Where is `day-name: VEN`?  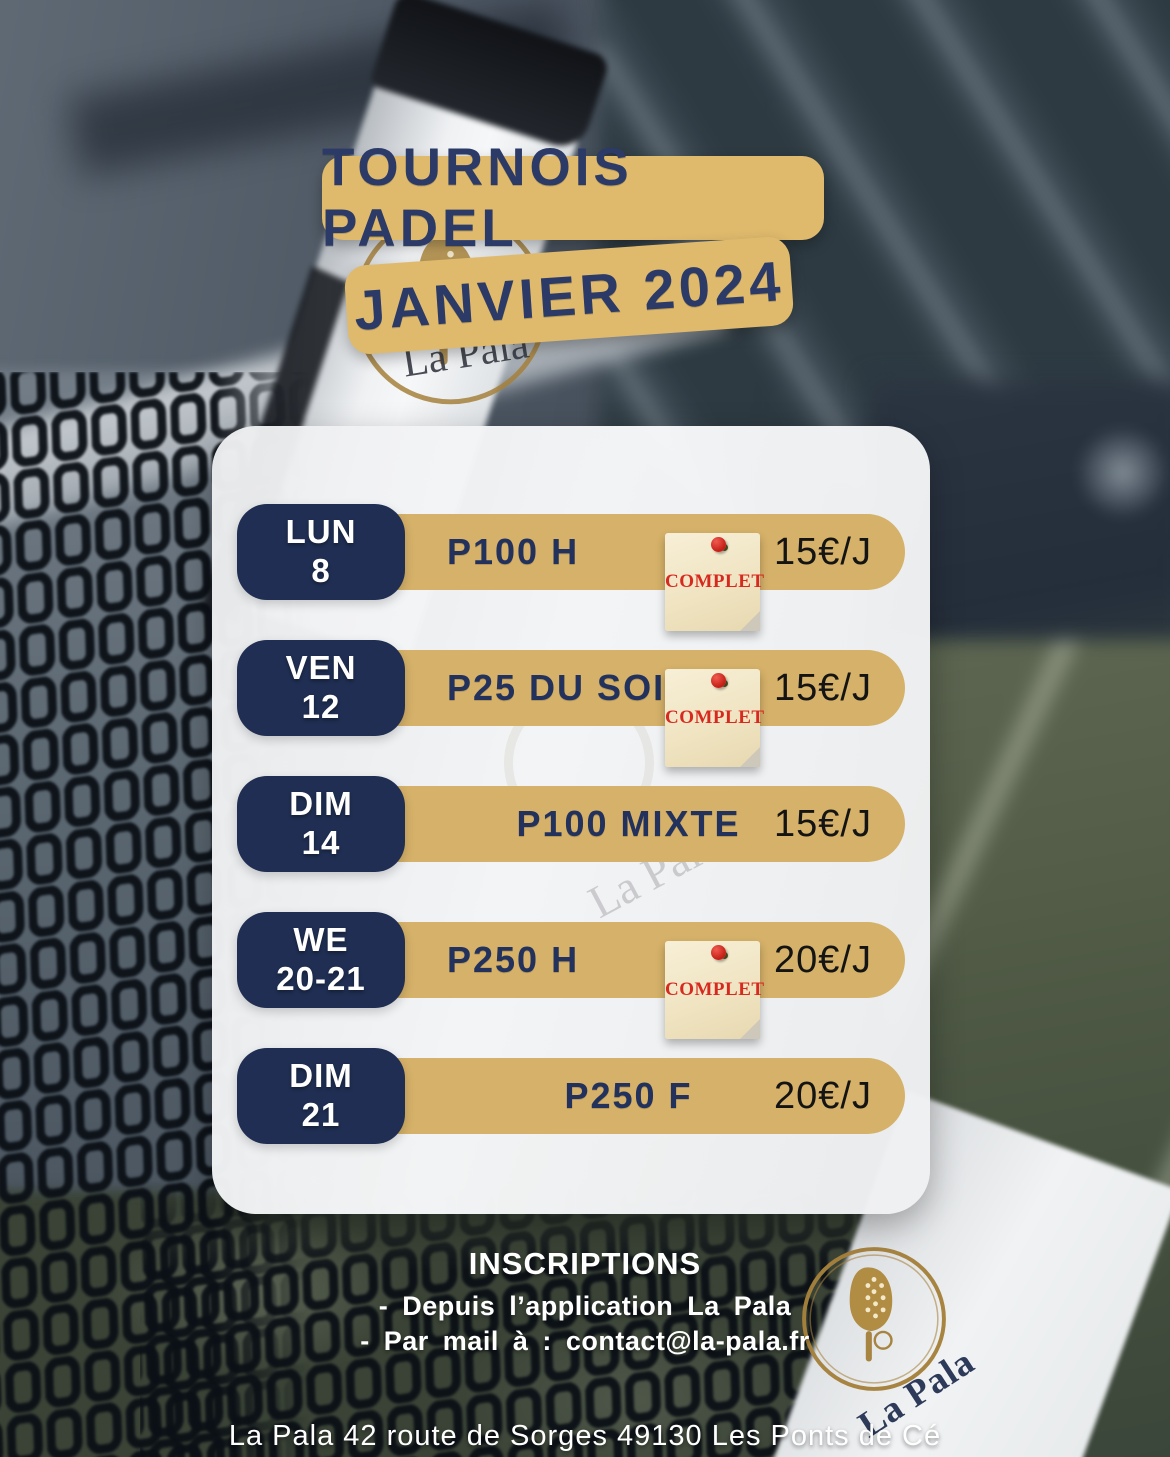 day-name: VEN is located at coordinates (321, 668).